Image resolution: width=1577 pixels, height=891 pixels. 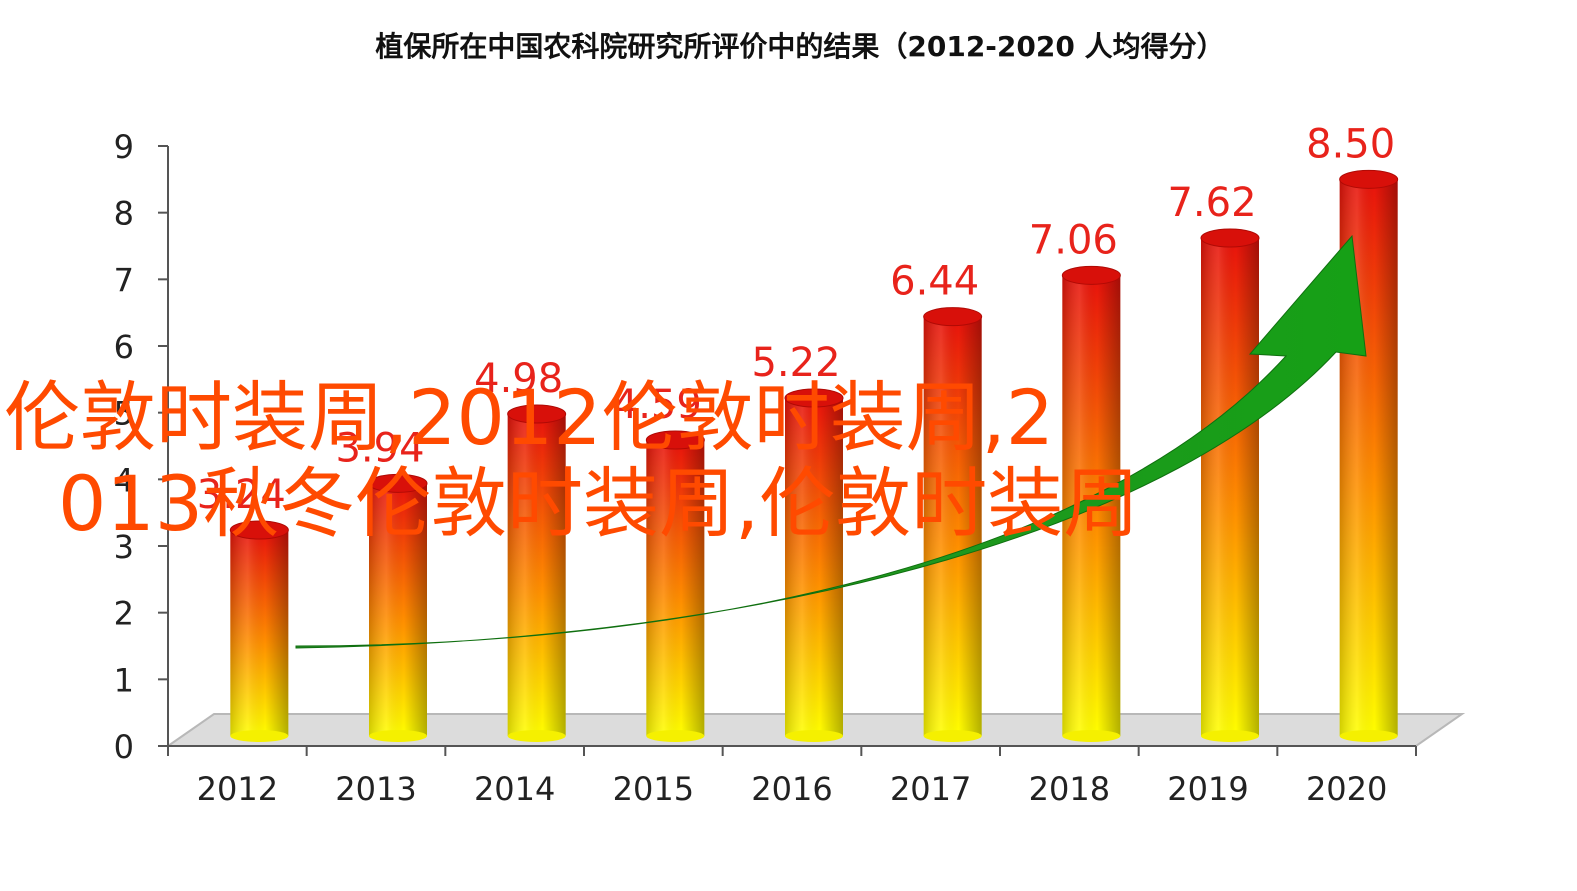 I want to click on x-tick-label: 2018, so click(x=1069, y=789).